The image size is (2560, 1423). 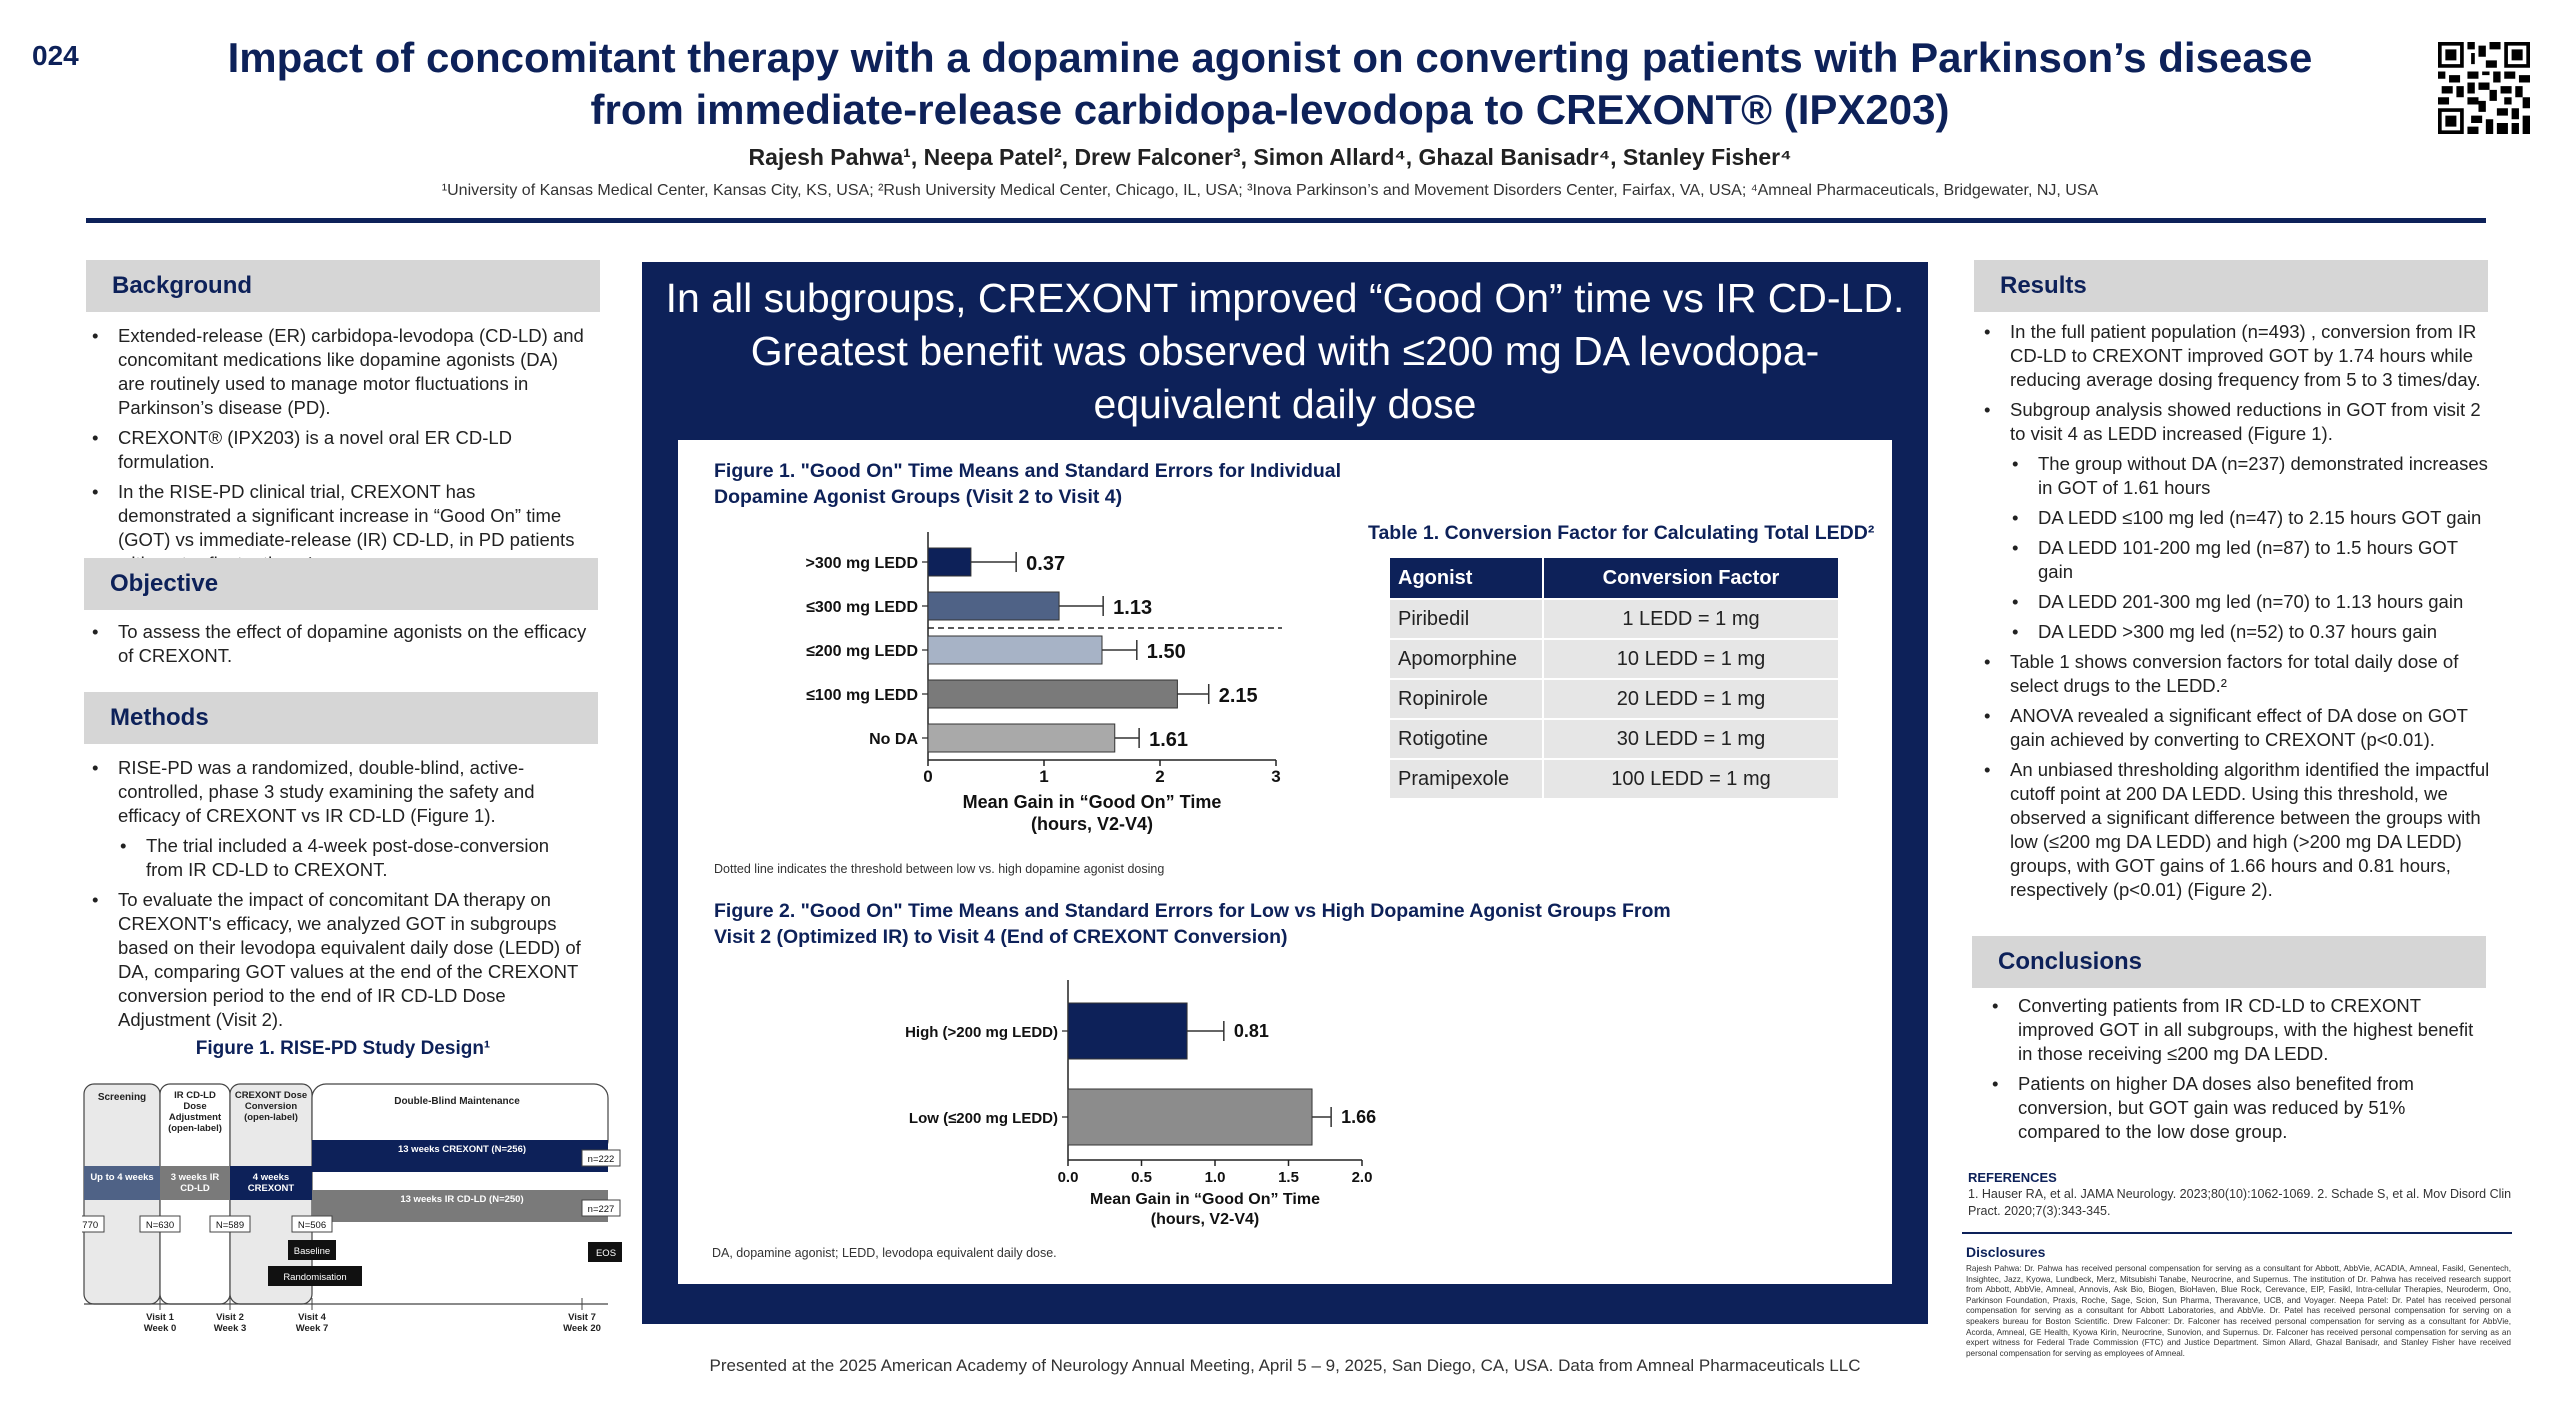 What do you see at coordinates (582, 1323) in the screenshot?
I see `visit-7-label: Visit 7 Week 20` at bounding box center [582, 1323].